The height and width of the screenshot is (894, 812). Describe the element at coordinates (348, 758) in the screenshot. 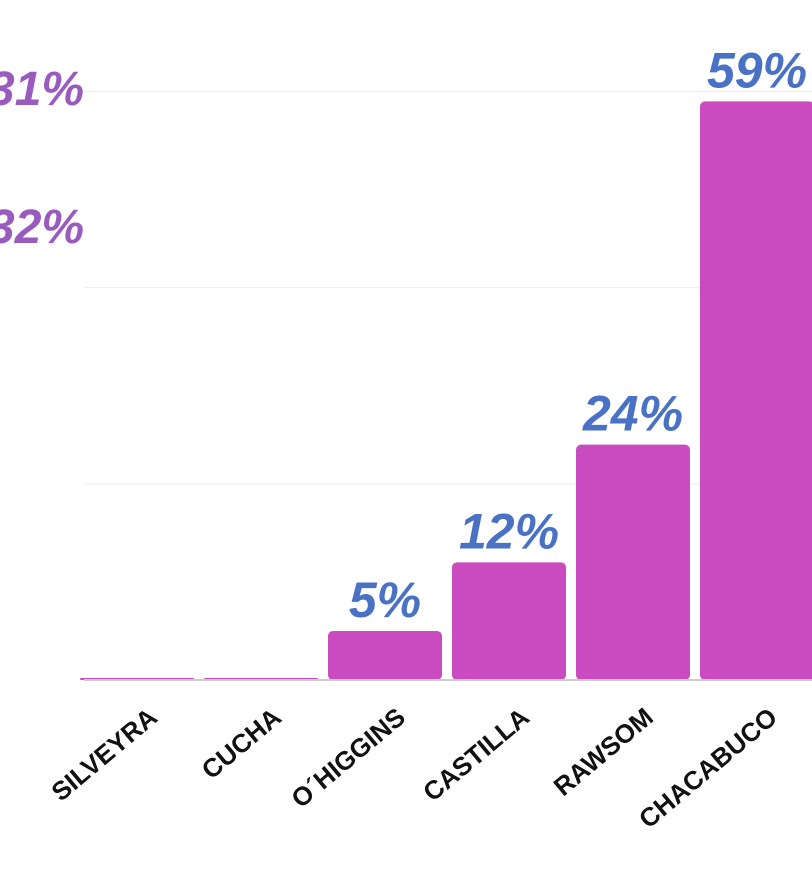

I see `category-label: O´HIGGINS` at that location.